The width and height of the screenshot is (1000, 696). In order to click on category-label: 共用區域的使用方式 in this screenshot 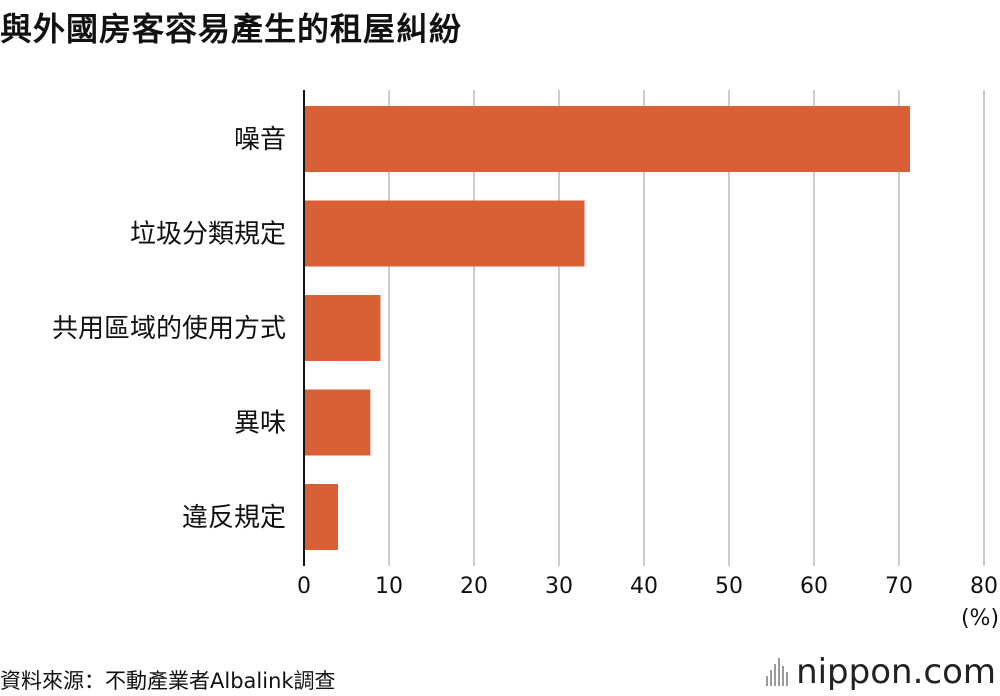, I will do `click(169, 329)`.